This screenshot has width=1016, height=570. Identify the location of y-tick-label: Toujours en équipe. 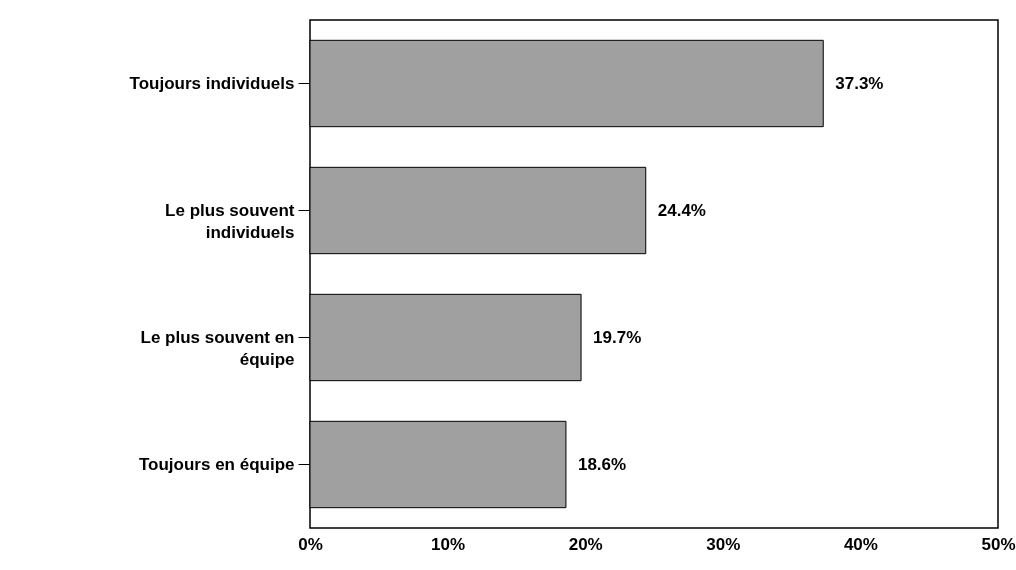
(216, 464).